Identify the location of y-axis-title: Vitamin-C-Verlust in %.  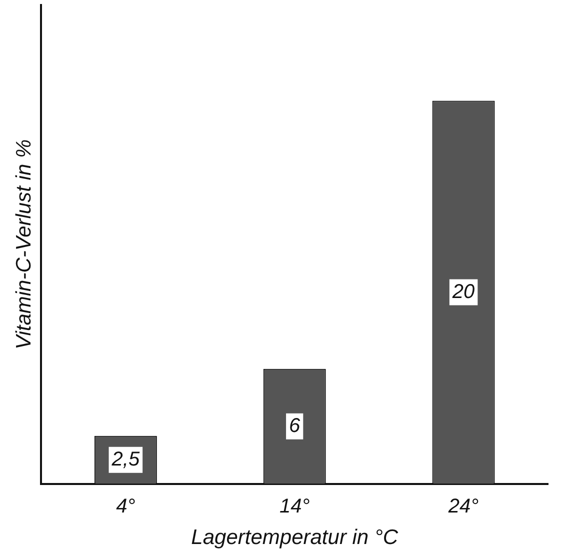
(24, 244).